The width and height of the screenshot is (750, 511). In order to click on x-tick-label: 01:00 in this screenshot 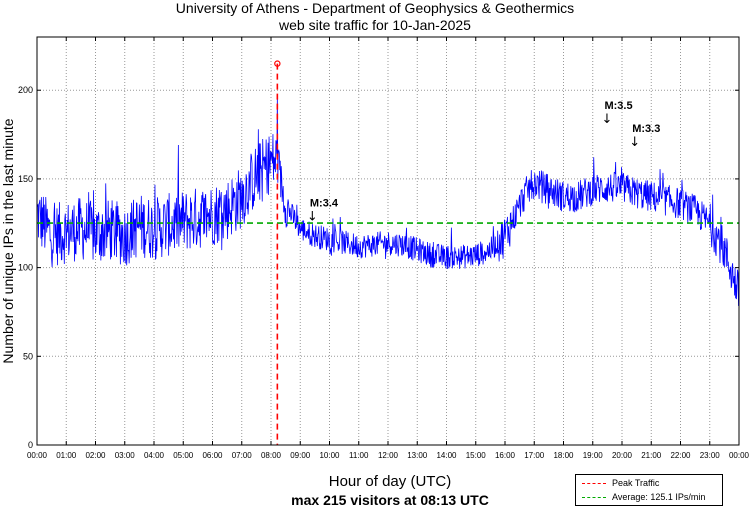, I will do `click(66, 455)`.